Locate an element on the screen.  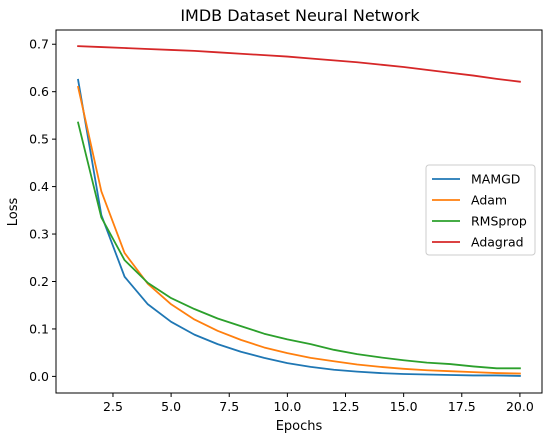
y-tick-label: 0.0 is located at coordinates (39, 376).